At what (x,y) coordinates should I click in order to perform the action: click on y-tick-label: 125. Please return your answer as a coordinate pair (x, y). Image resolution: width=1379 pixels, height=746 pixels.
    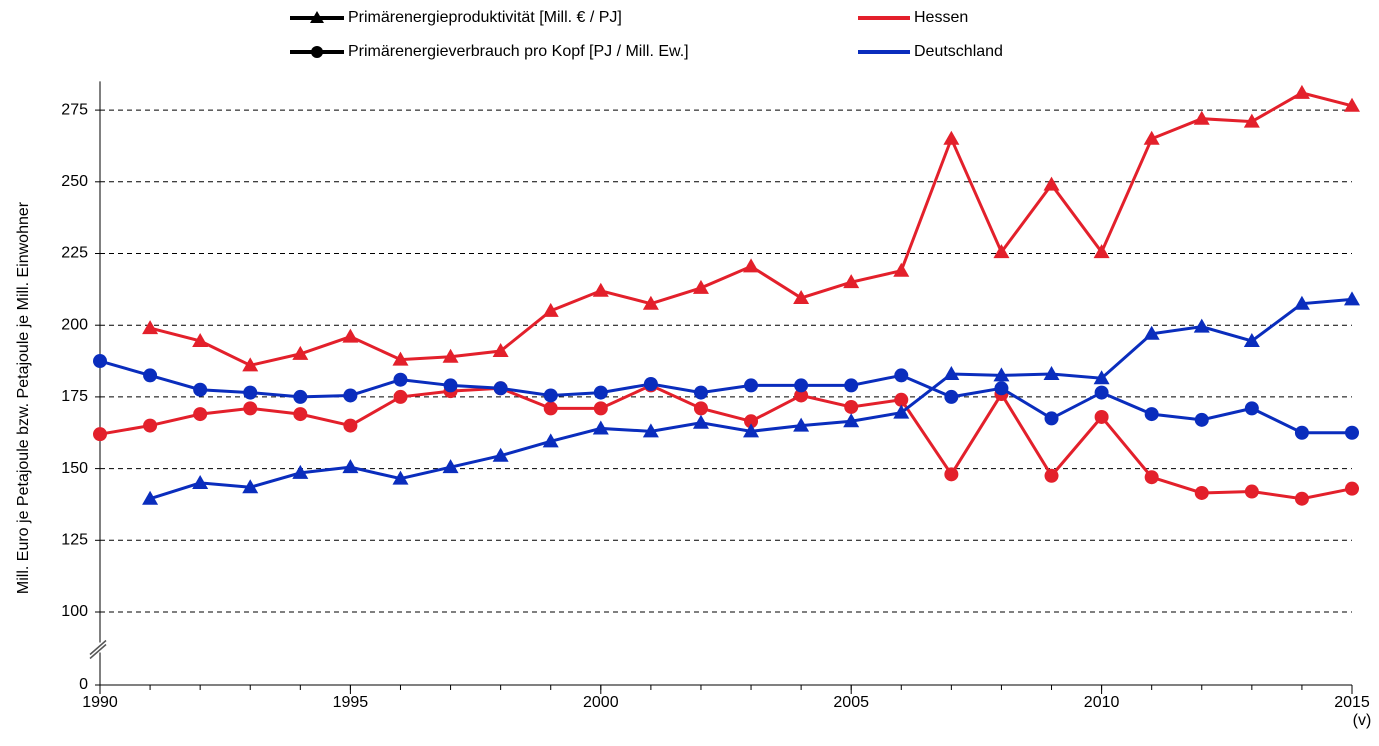
    Looking at the image, I should click on (74, 540).